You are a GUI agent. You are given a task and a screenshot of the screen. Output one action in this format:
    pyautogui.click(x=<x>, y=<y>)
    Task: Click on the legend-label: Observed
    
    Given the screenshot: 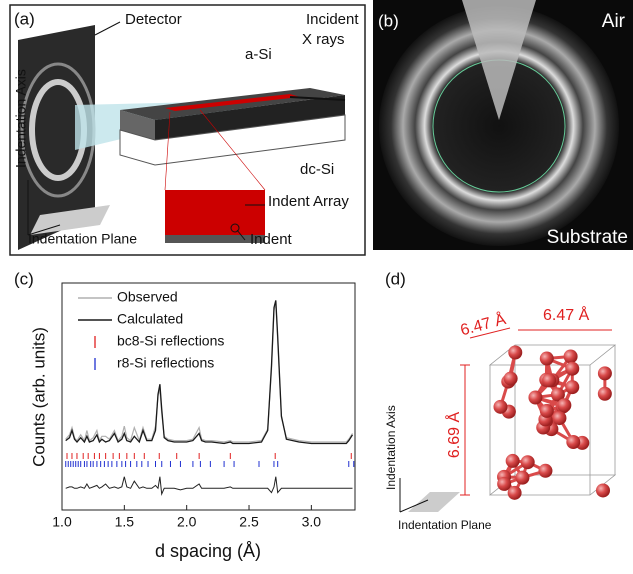 What is the action you would take?
    pyautogui.click(x=147, y=297)
    